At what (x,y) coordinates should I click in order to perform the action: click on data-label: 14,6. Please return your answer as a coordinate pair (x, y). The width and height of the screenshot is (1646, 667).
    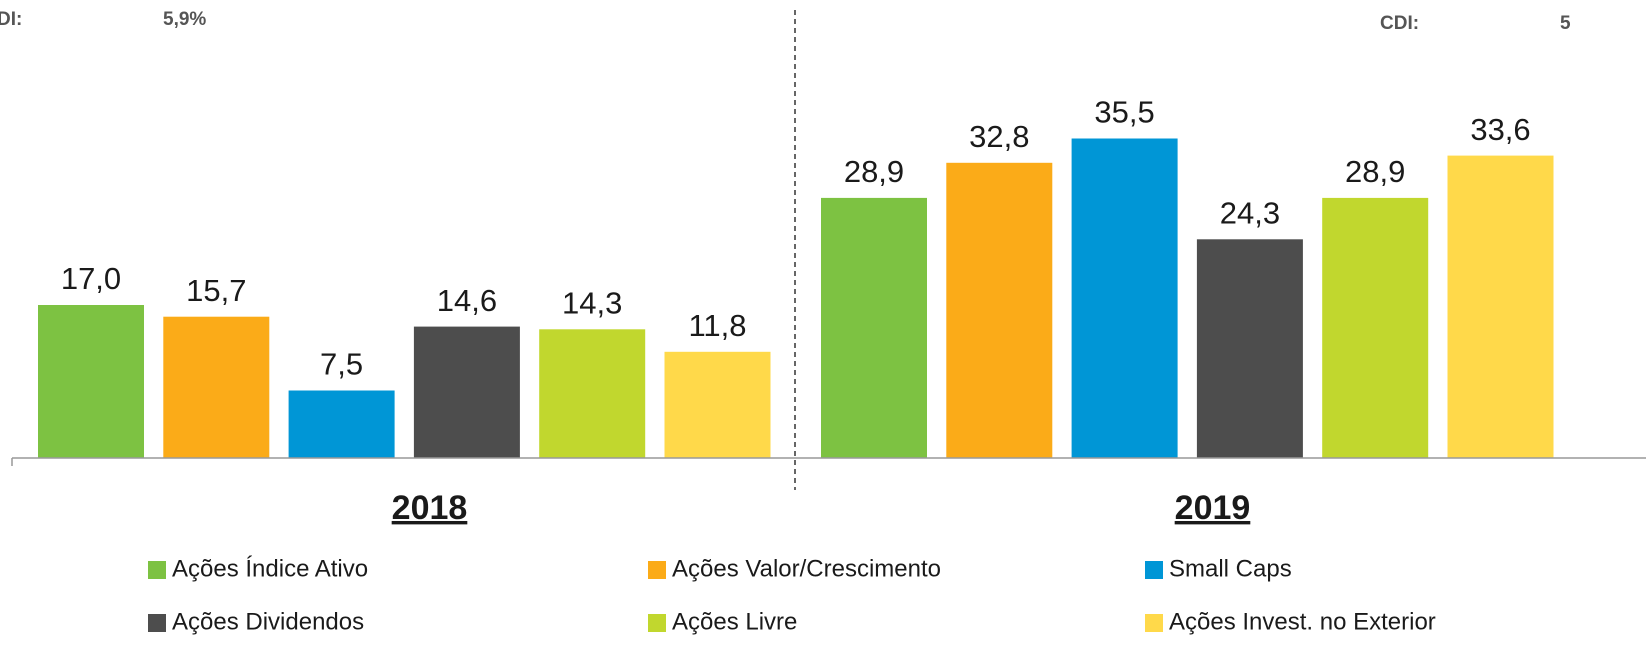
    Looking at the image, I should click on (467, 300).